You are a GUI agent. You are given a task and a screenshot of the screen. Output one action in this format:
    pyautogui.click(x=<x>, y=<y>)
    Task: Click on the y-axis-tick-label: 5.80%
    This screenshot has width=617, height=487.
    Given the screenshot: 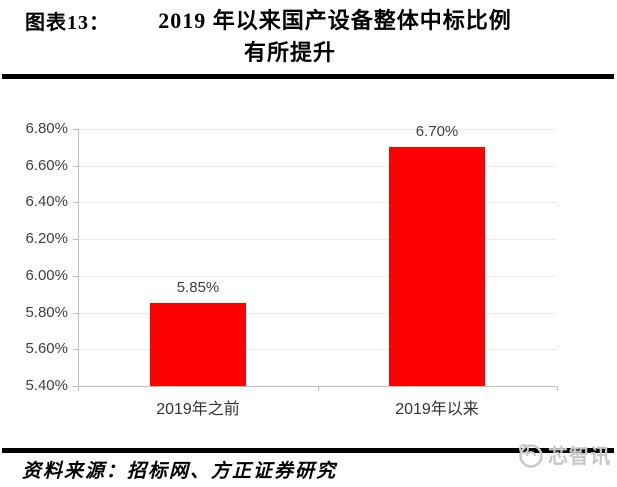 What is the action you would take?
    pyautogui.click(x=46, y=312)
    